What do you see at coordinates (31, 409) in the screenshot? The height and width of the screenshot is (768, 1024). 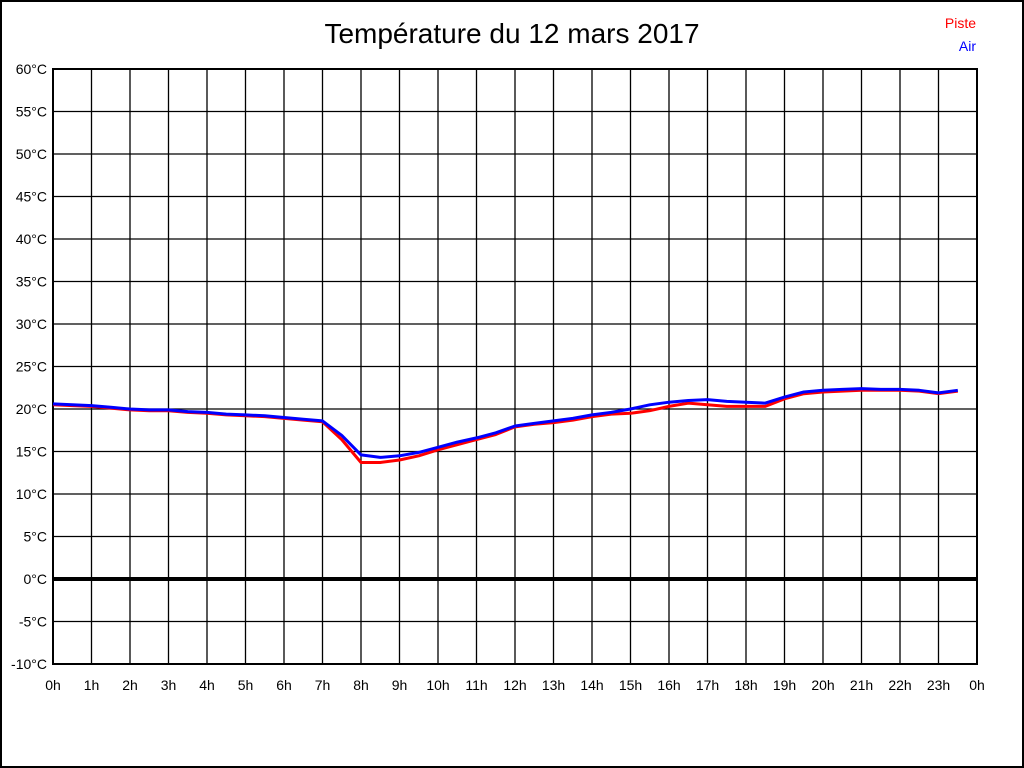 I see `y-tick-label: 20°C` at bounding box center [31, 409].